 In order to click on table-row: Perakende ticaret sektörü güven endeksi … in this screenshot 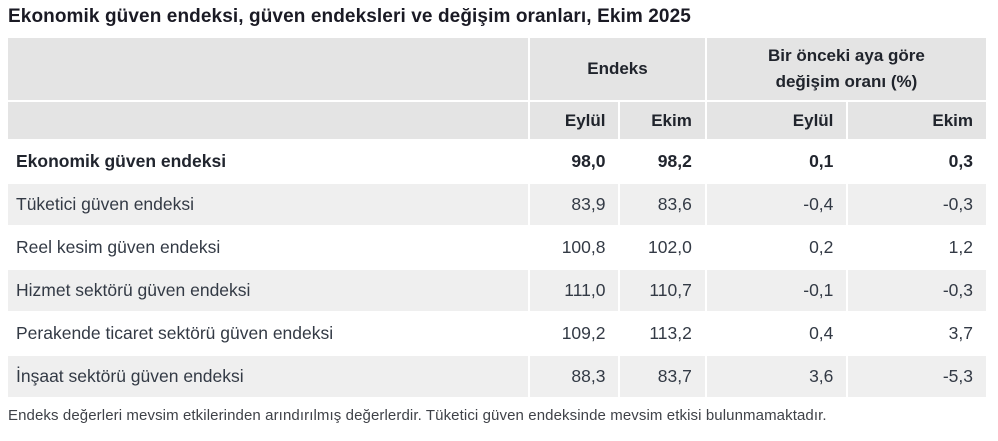, I will do `click(497, 333)`.